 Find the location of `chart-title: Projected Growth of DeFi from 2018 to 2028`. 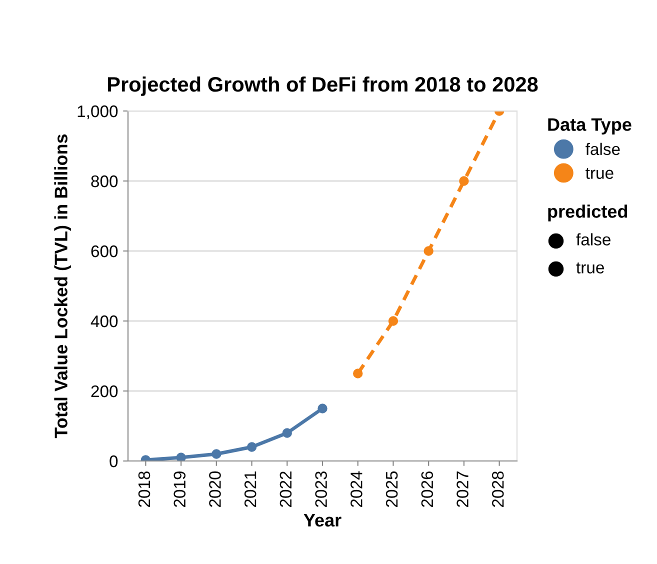

chart-title: Projected Growth of DeFi from 2018 to 2028 is located at coordinates (323, 86).